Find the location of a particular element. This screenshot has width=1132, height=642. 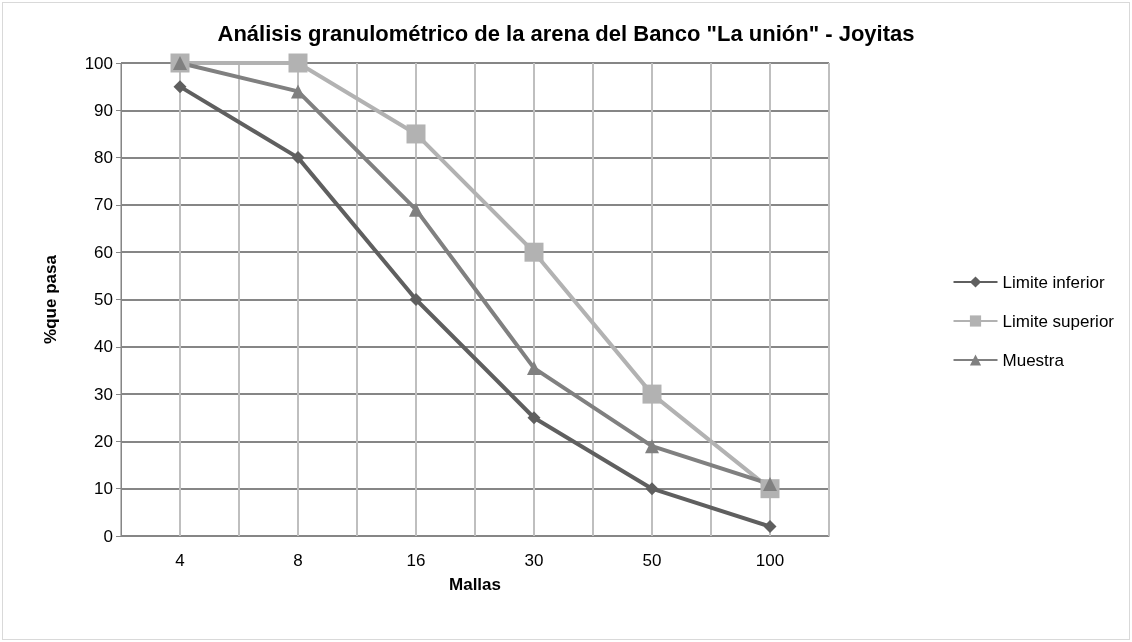

y-tick-label: 40 is located at coordinates (103, 347).